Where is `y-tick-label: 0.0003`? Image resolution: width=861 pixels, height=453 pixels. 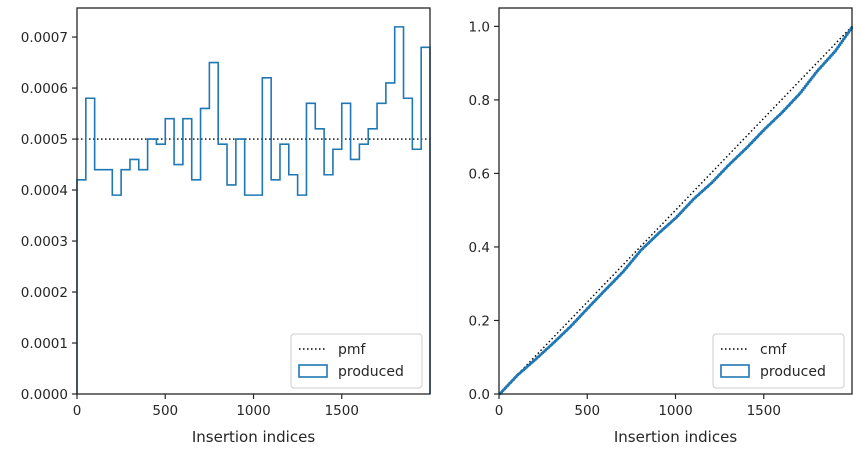
y-tick-label: 0.0003 is located at coordinates (44, 242).